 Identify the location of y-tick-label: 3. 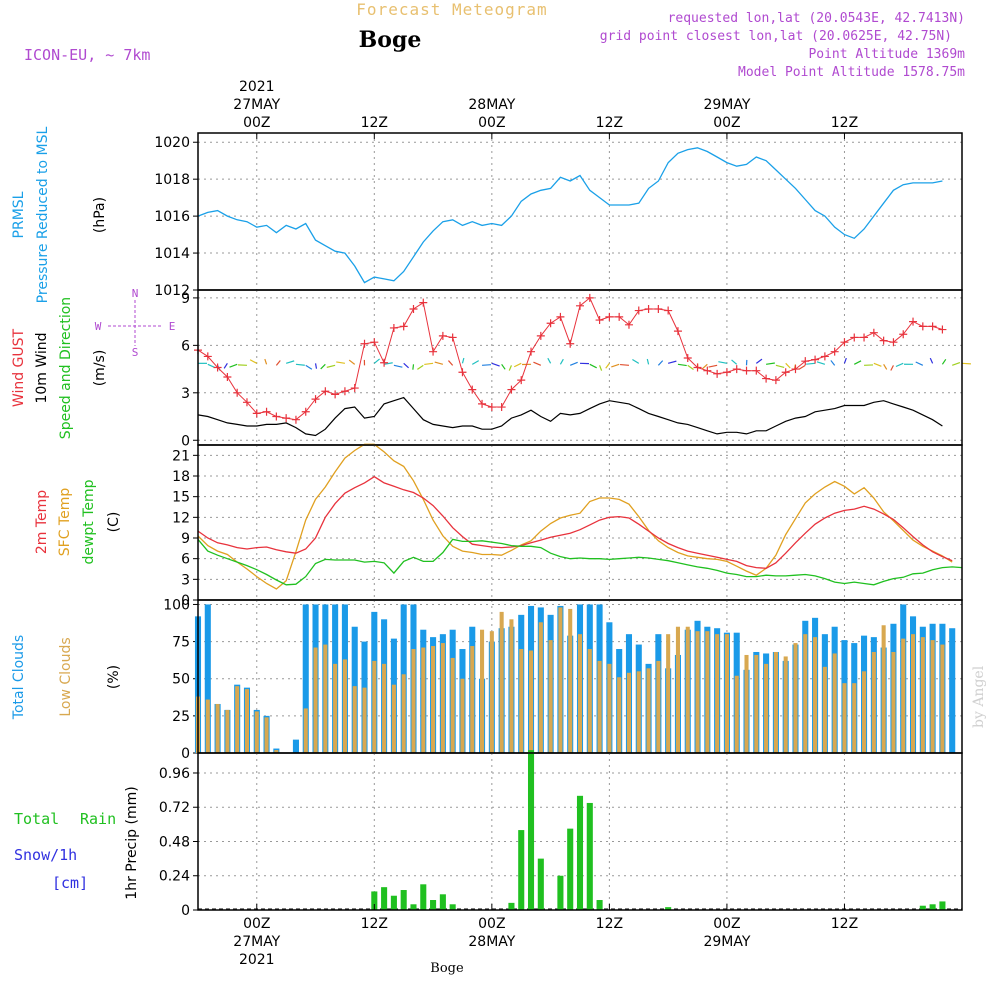
(185, 394).